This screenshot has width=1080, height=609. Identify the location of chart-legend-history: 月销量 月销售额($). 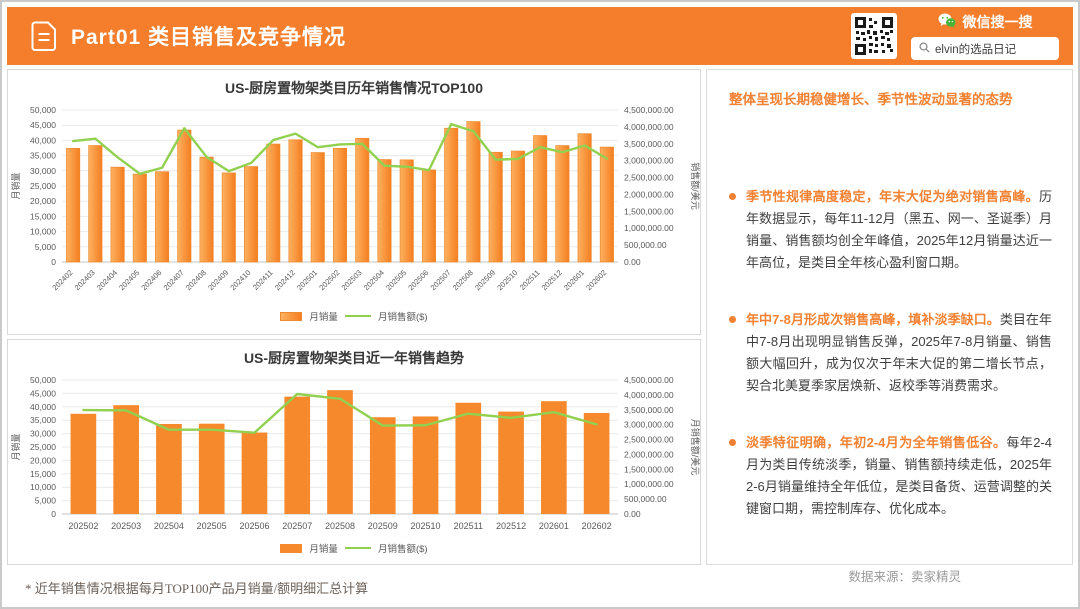
(354, 316).